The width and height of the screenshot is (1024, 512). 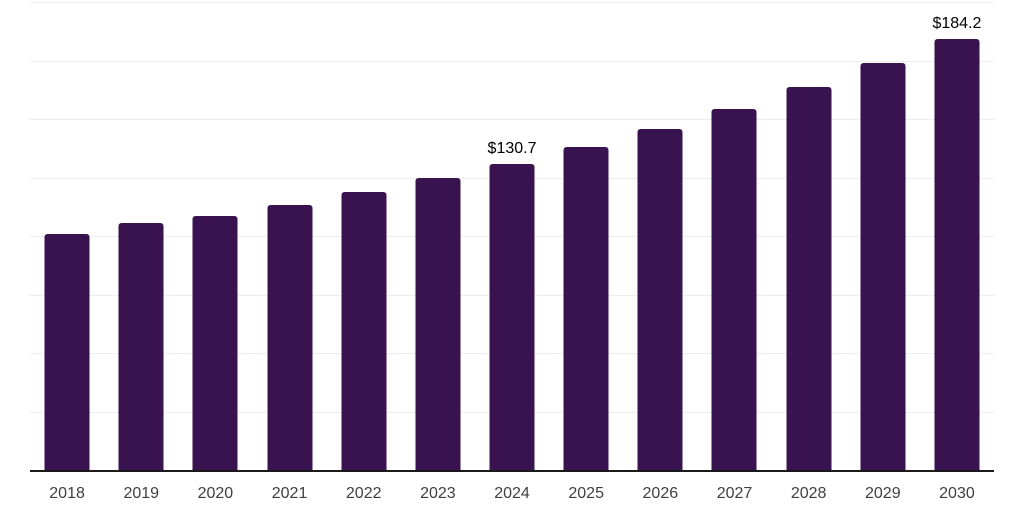 What do you see at coordinates (289, 493) in the screenshot?
I see `x-tick-label-2021: 2021` at bounding box center [289, 493].